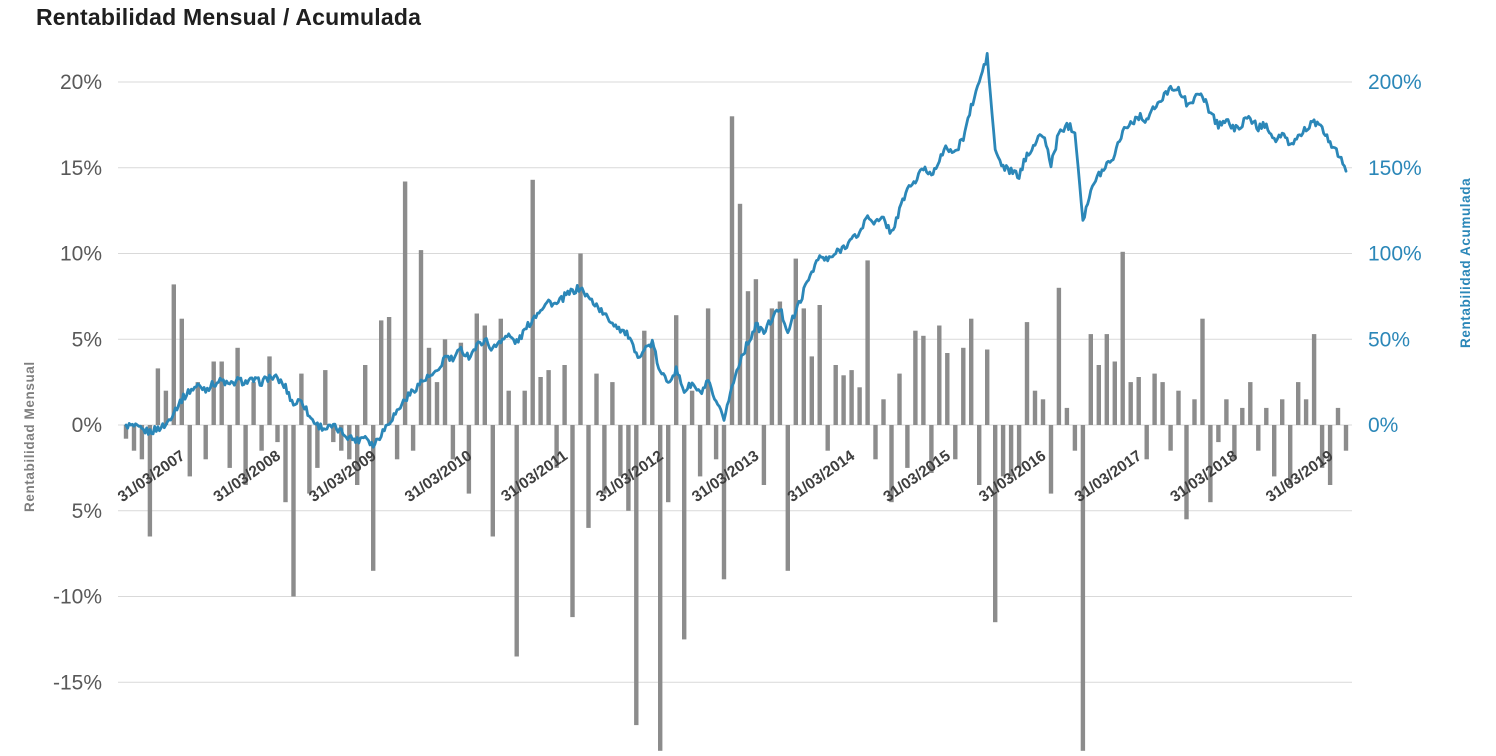 This screenshot has width=1496, height=756. I want to click on left-axis-tick-label: -10%, so click(77, 597).